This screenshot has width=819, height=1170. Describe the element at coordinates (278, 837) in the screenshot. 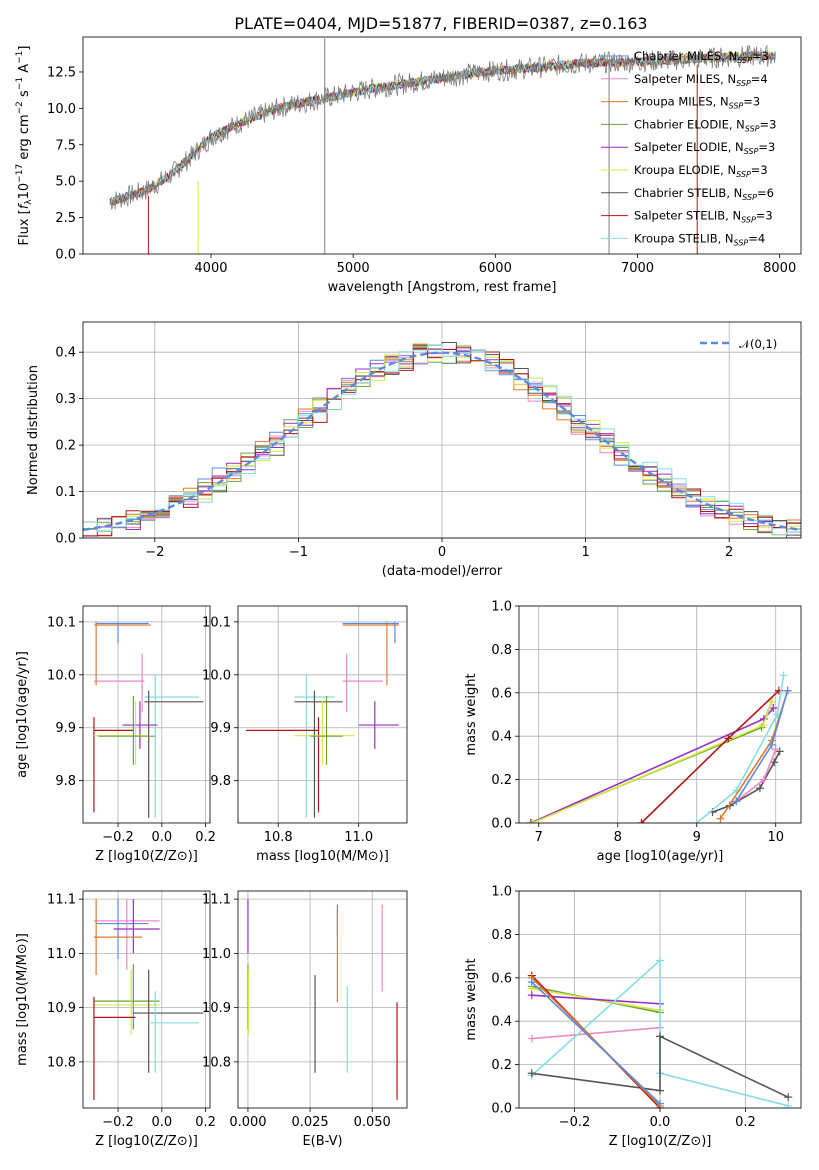

I see `x-tick-label: 10.8` at that location.